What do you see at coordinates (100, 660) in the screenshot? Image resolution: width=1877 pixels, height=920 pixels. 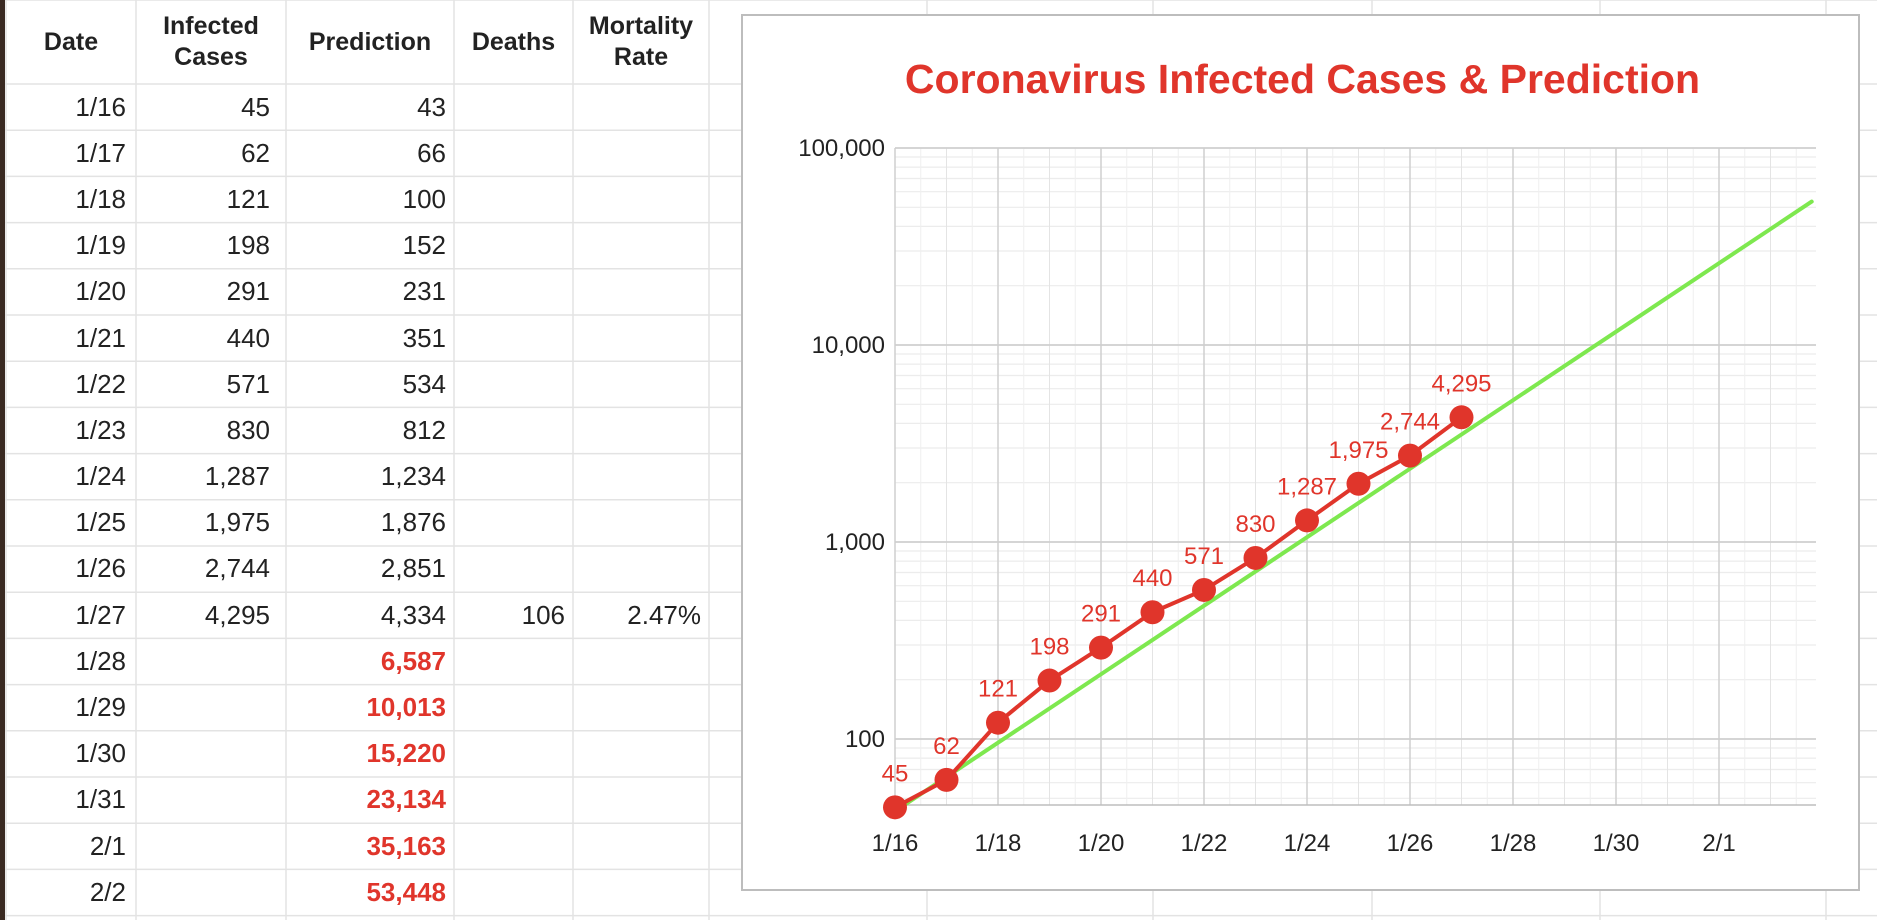 I see `cell-date: 1/28` at bounding box center [100, 660].